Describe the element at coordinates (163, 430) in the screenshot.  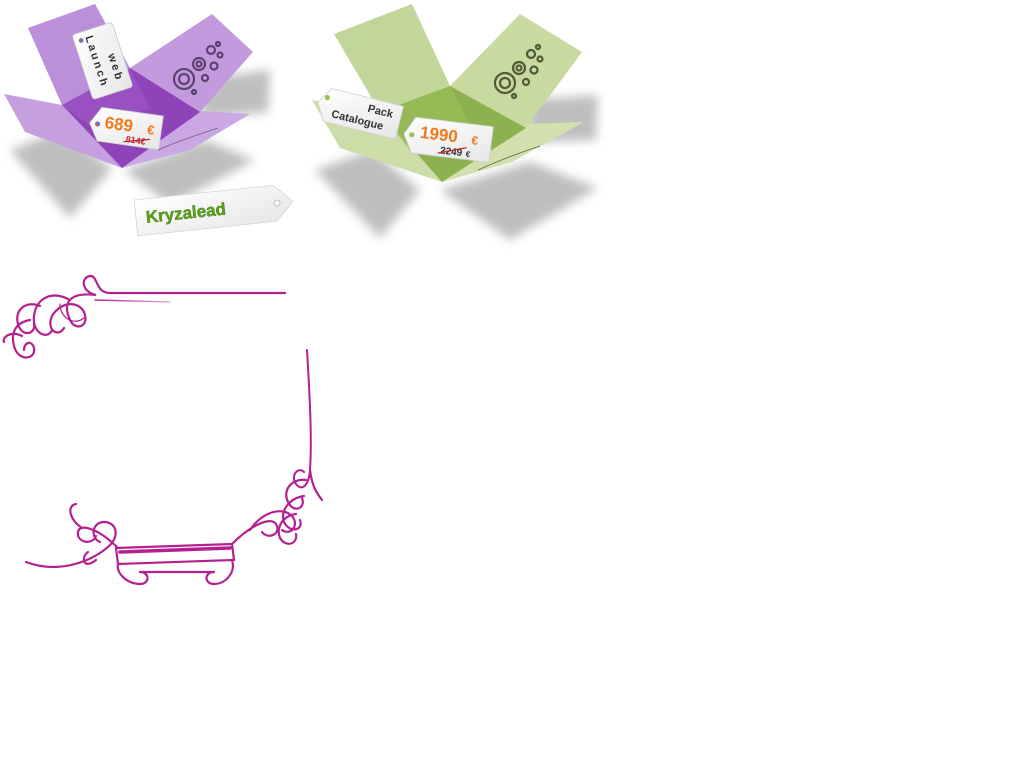
I see `decorative-flourish-frame` at that location.